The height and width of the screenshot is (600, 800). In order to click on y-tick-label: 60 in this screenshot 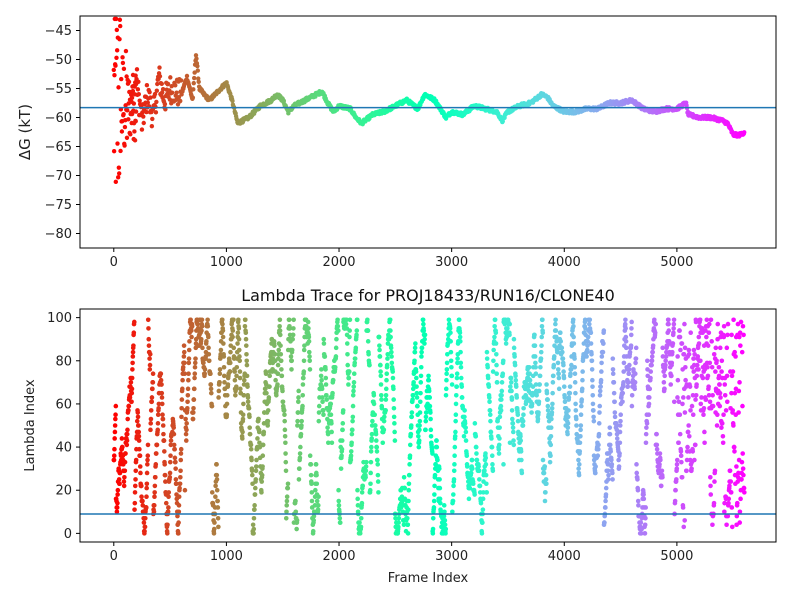, I will do `click(63, 404)`.